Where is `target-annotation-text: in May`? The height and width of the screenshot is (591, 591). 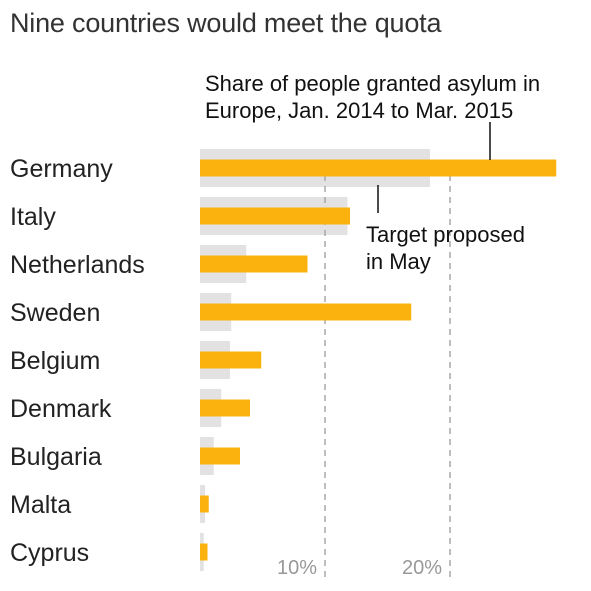 target-annotation-text: in May is located at coordinates (398, 261).